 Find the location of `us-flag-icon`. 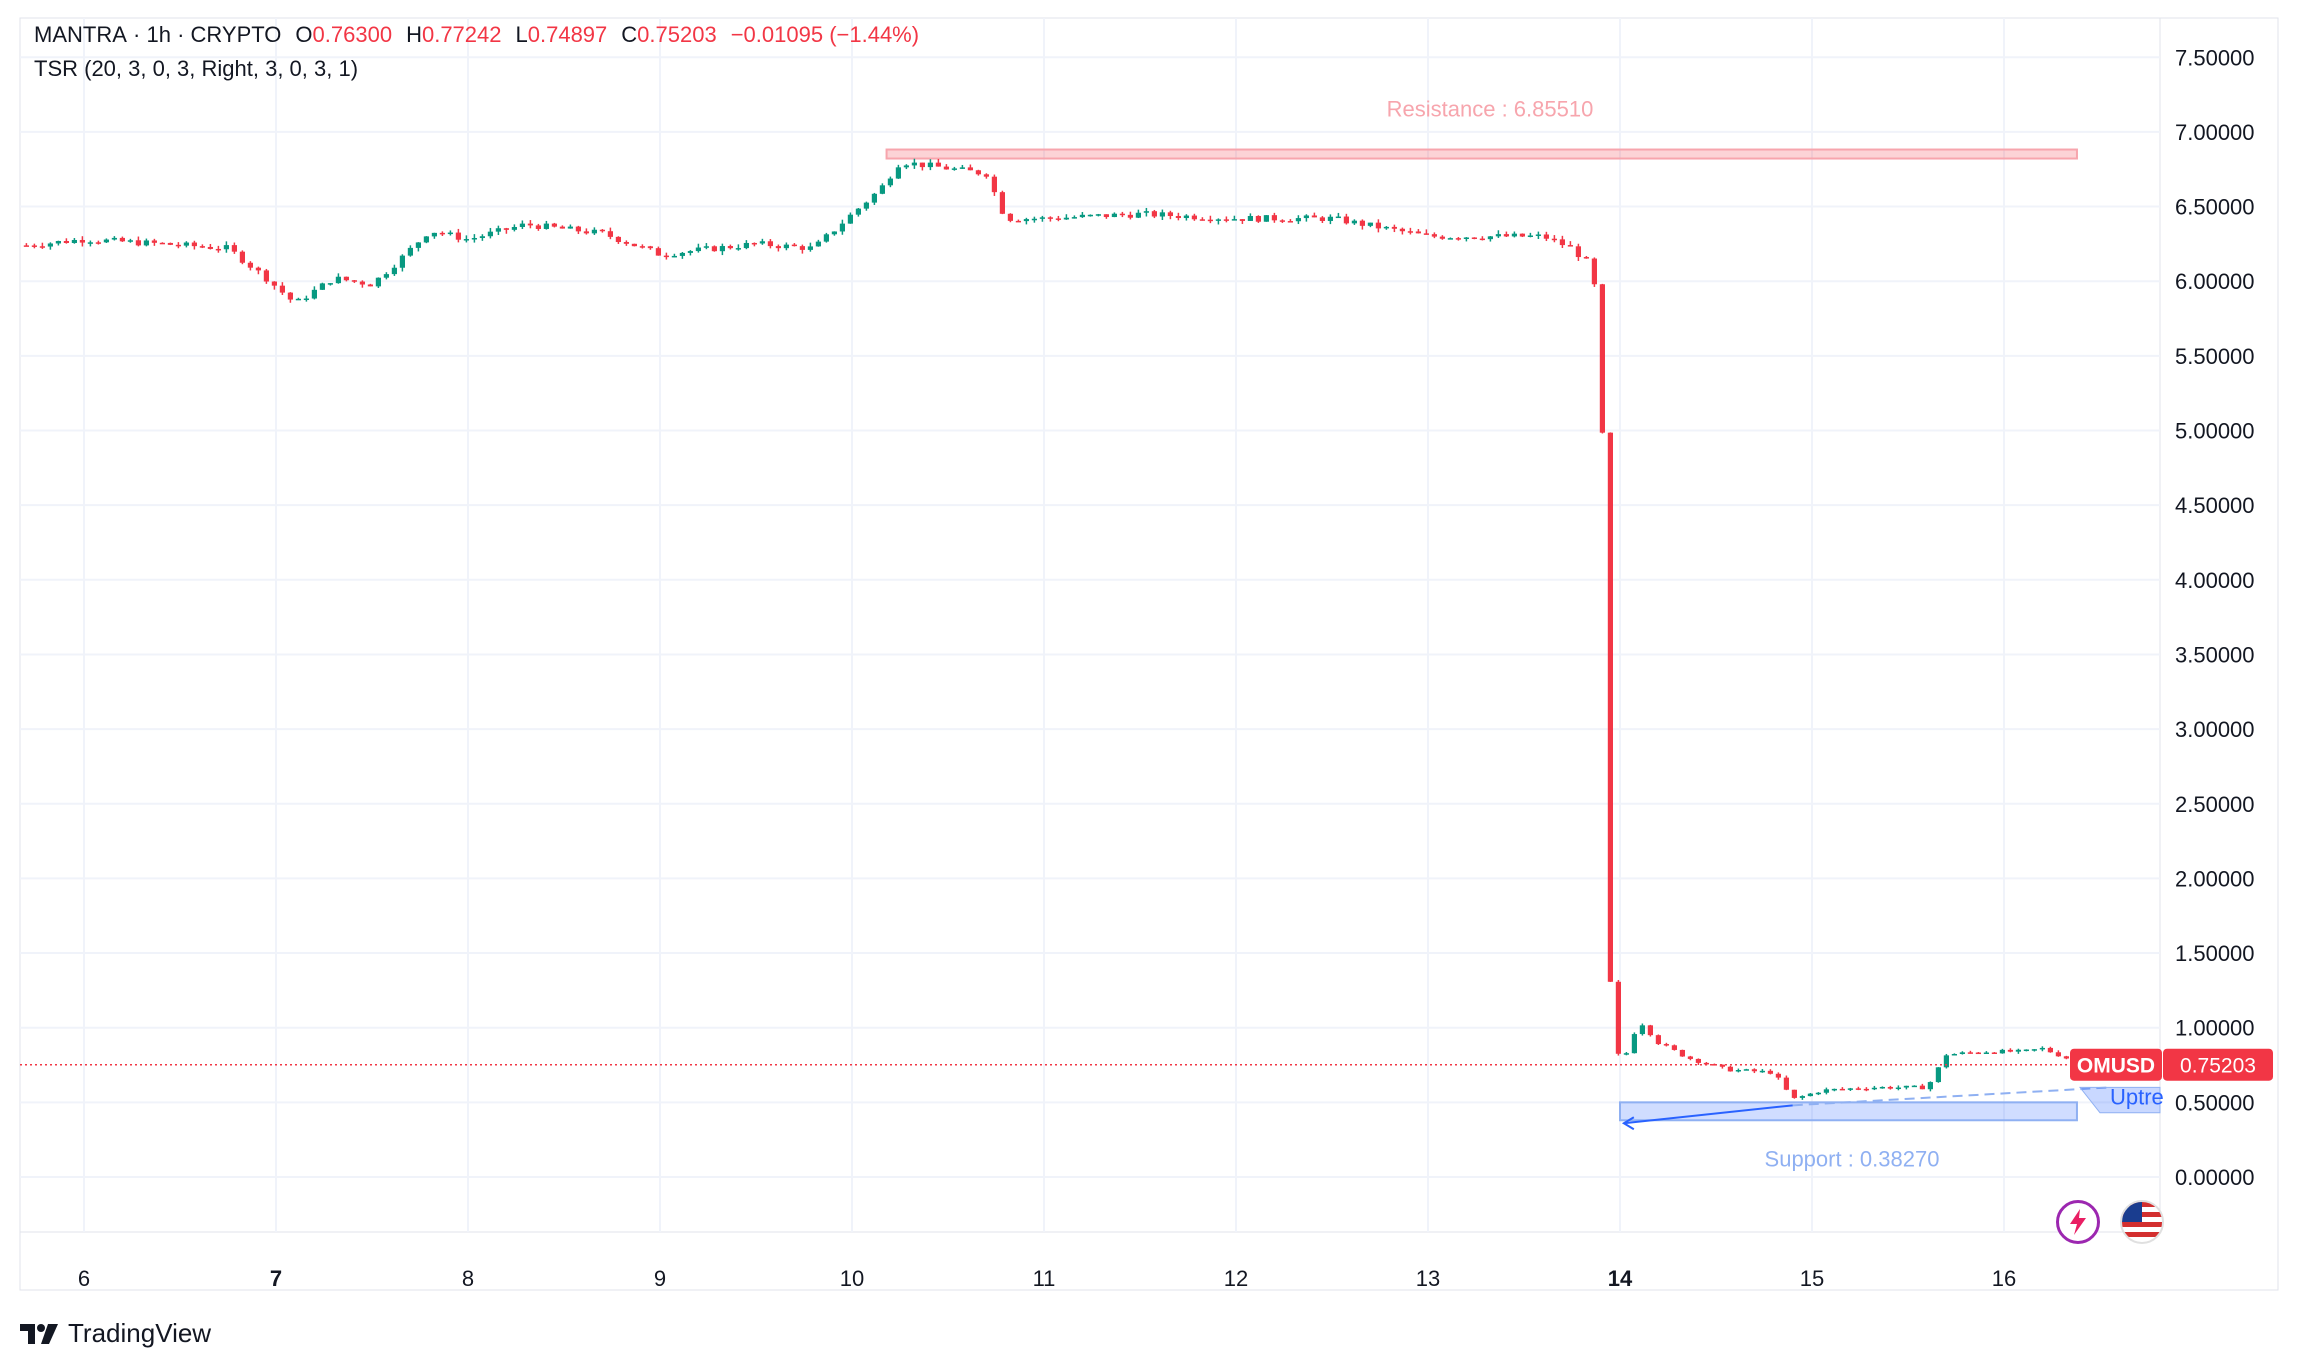

us-flag-icon is located at coordinates (2142, 1222).